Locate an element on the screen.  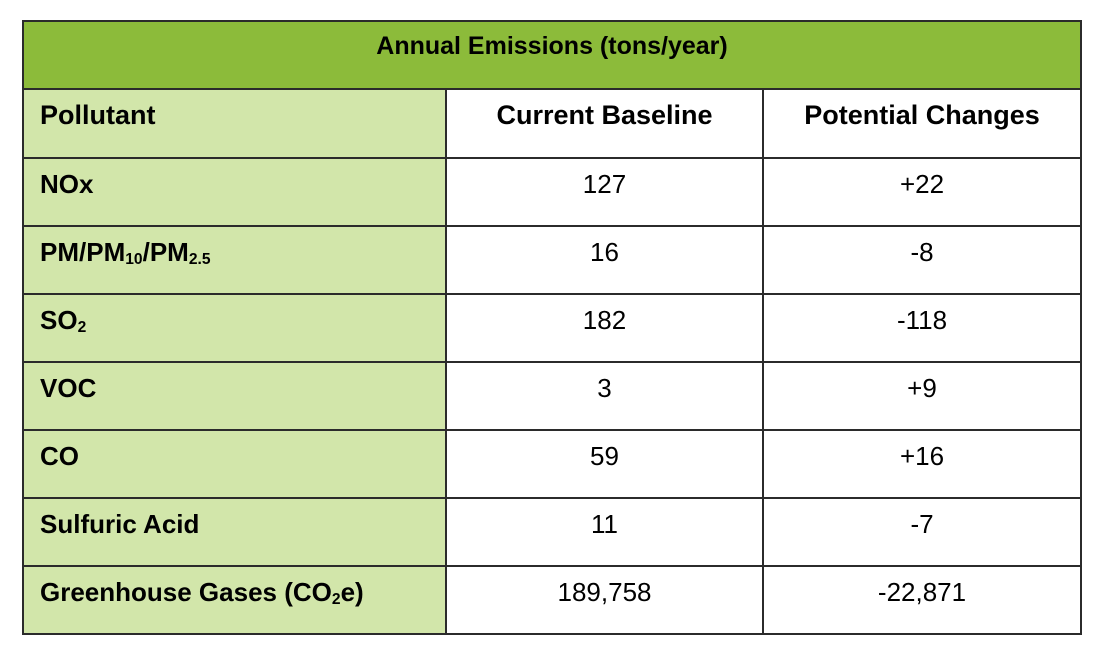
data-row: Greenhouse Gases (CO2e) 189,758 -22,871 is located at coordinates (552, 600).